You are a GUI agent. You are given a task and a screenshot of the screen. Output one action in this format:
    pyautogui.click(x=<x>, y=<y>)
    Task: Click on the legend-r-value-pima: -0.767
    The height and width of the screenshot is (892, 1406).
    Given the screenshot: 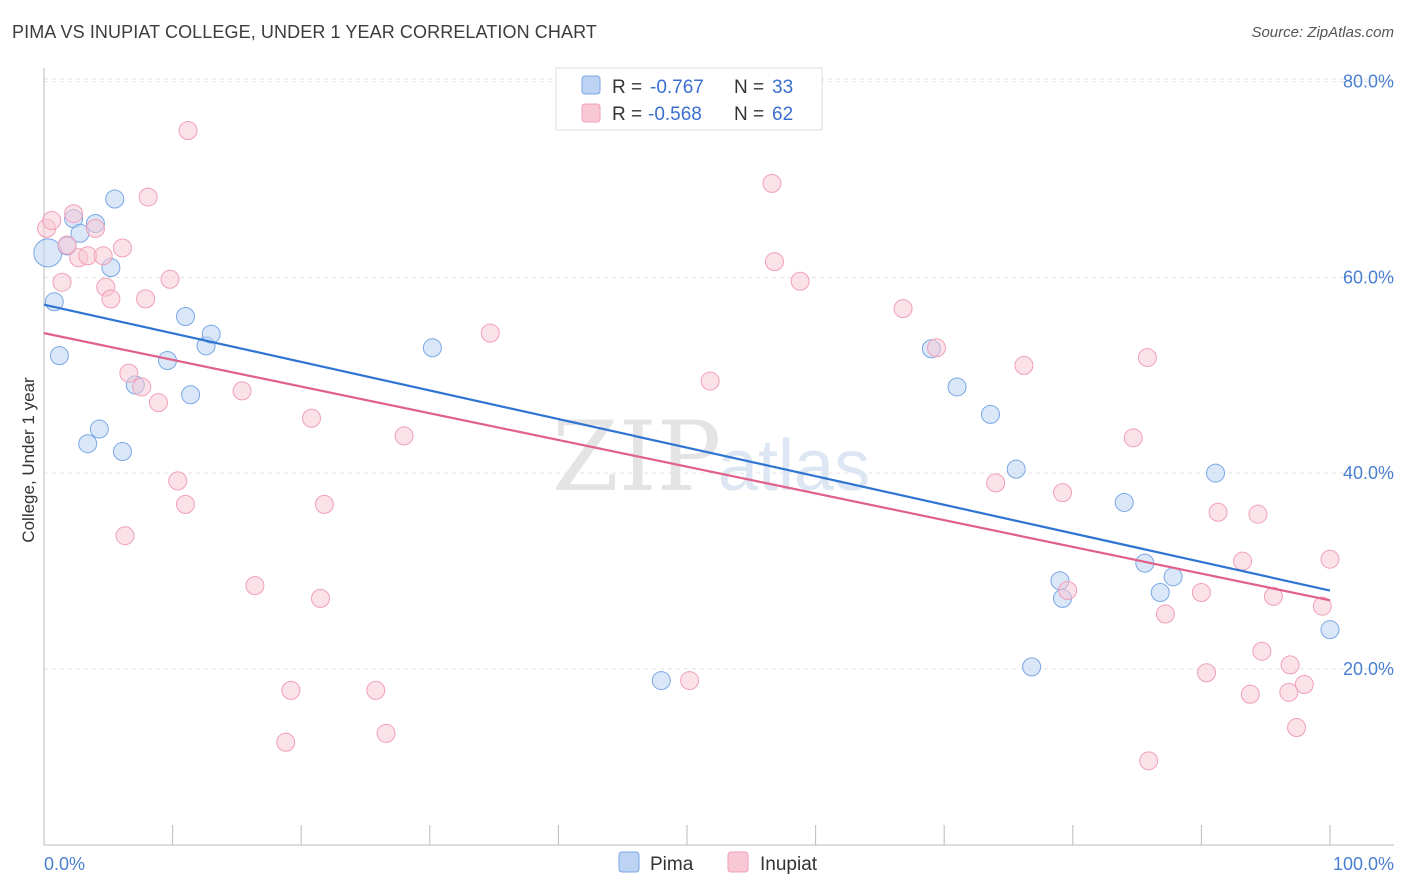 What is the action you would take?
    pyautogui.click(x=677, y=87)
    